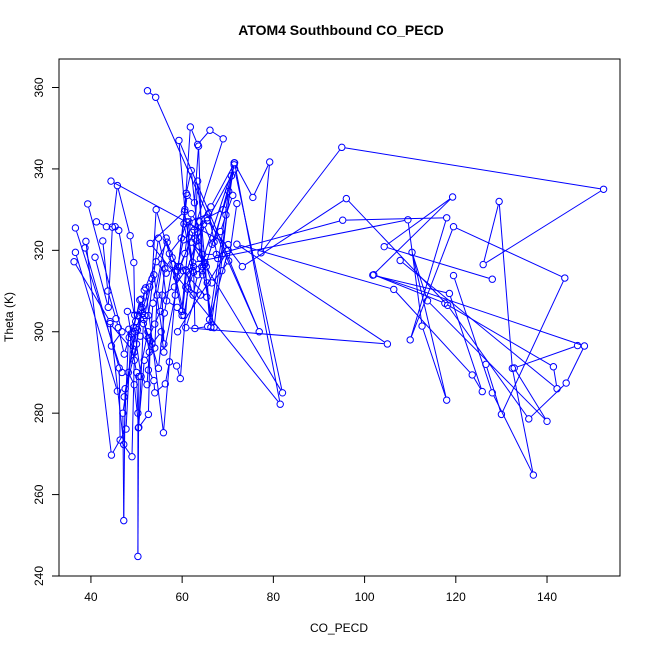 The image size is (650, 650). Describe the element at coordinates (182, 597) in the screenshot. I see `x-tick-label: 60` at that location.